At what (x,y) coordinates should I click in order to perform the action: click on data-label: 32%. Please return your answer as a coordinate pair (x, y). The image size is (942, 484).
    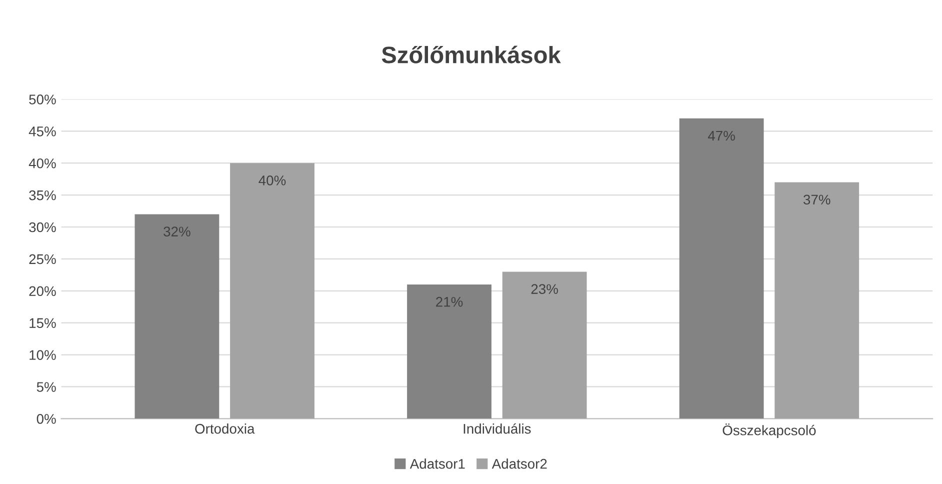
    Looking at the image, I should click on (177, 231).